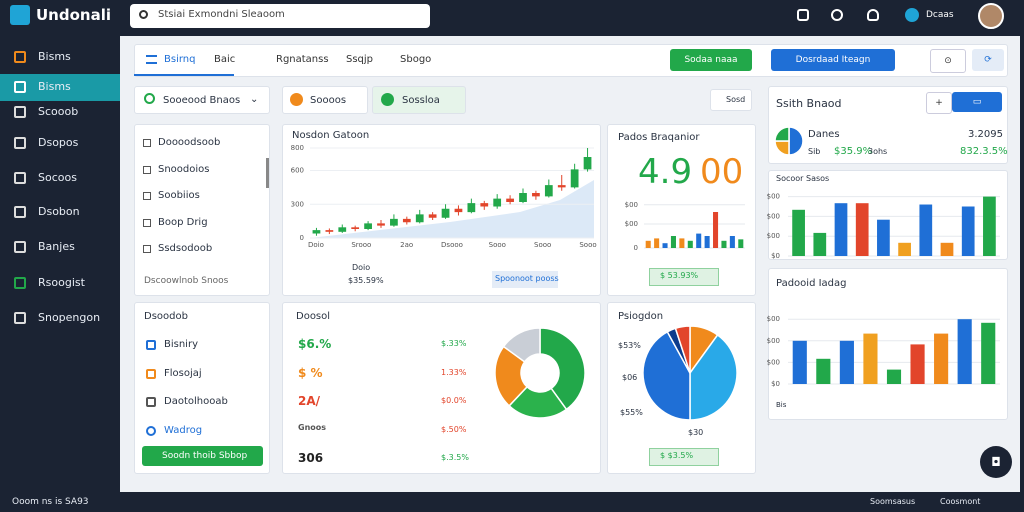  I want to click on pie-label: $06, so click(630, 377).